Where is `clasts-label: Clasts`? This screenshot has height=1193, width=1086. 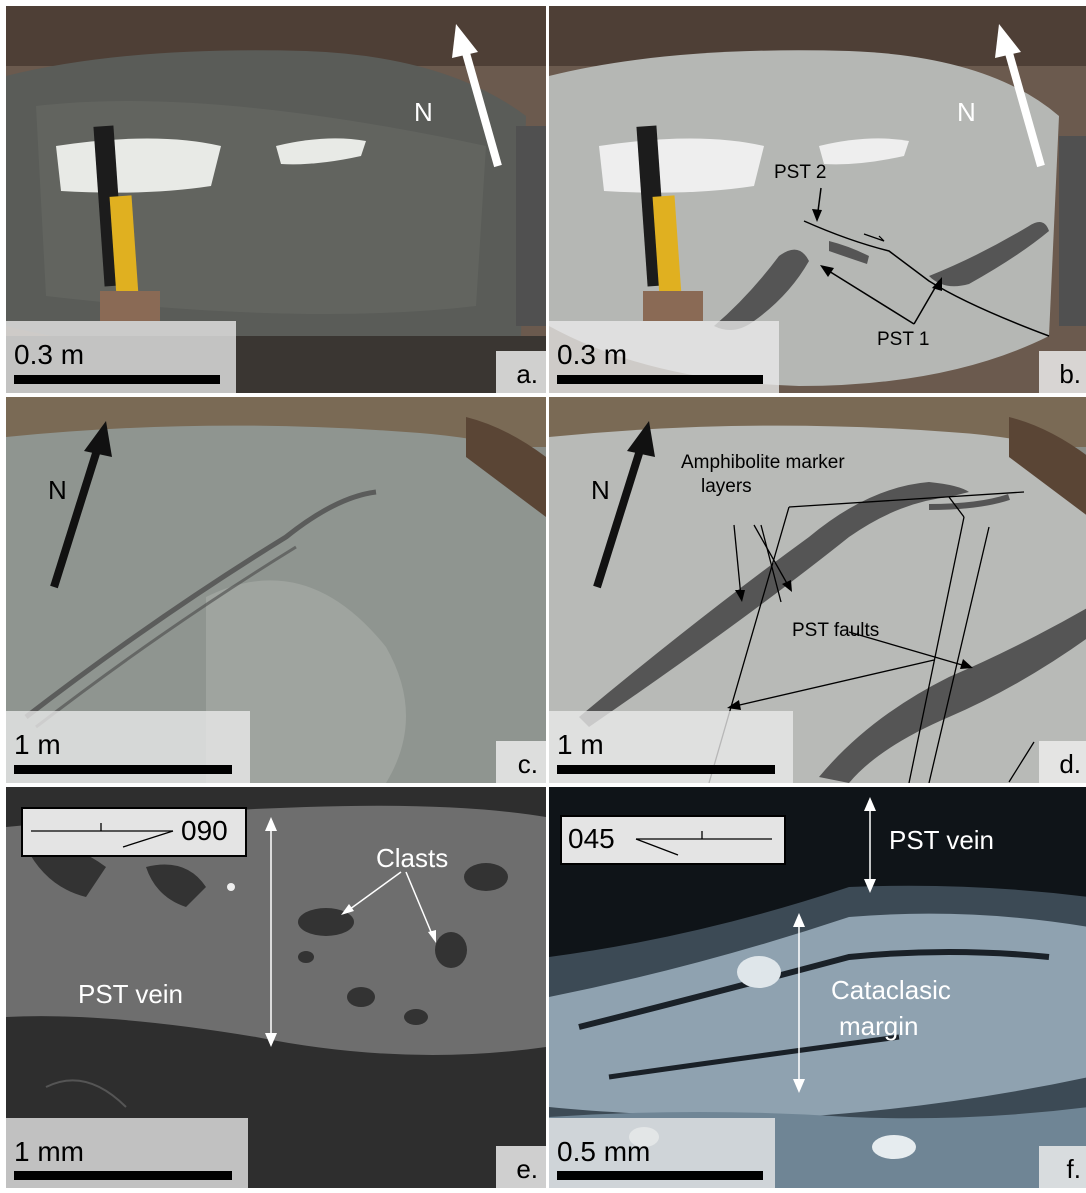
clasts-label: Clasts is located at coordinates (412, 858).